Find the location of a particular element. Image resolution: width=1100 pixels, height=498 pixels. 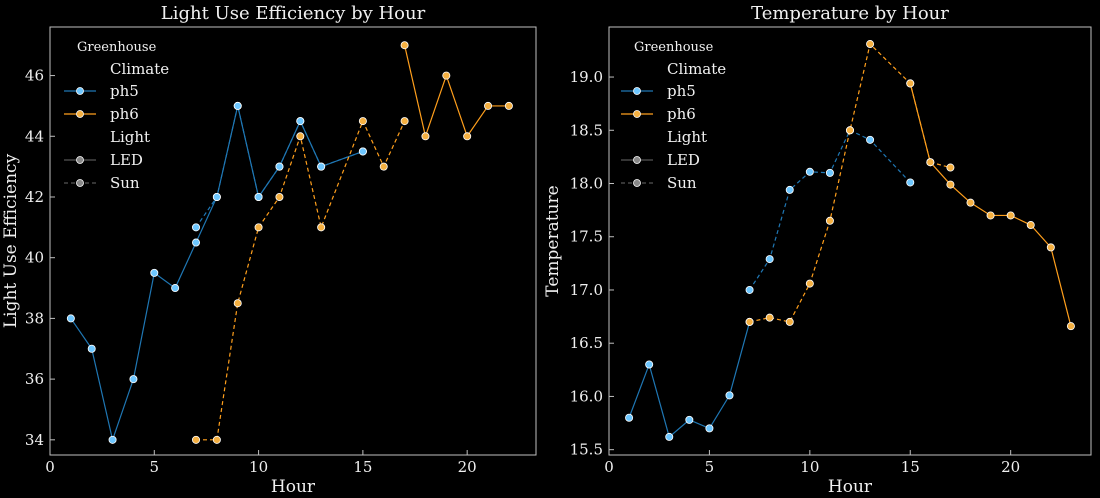

legend-marker-led-right is located at coordinates (637, 160).